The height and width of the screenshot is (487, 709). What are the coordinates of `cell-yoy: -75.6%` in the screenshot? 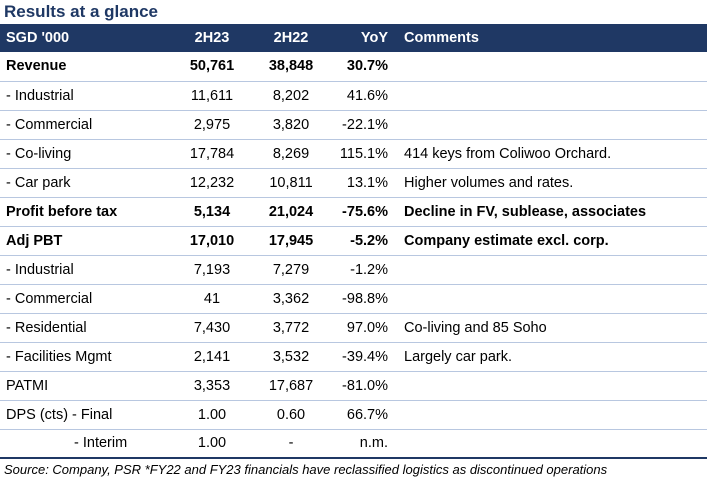 It's located at (365, 211).